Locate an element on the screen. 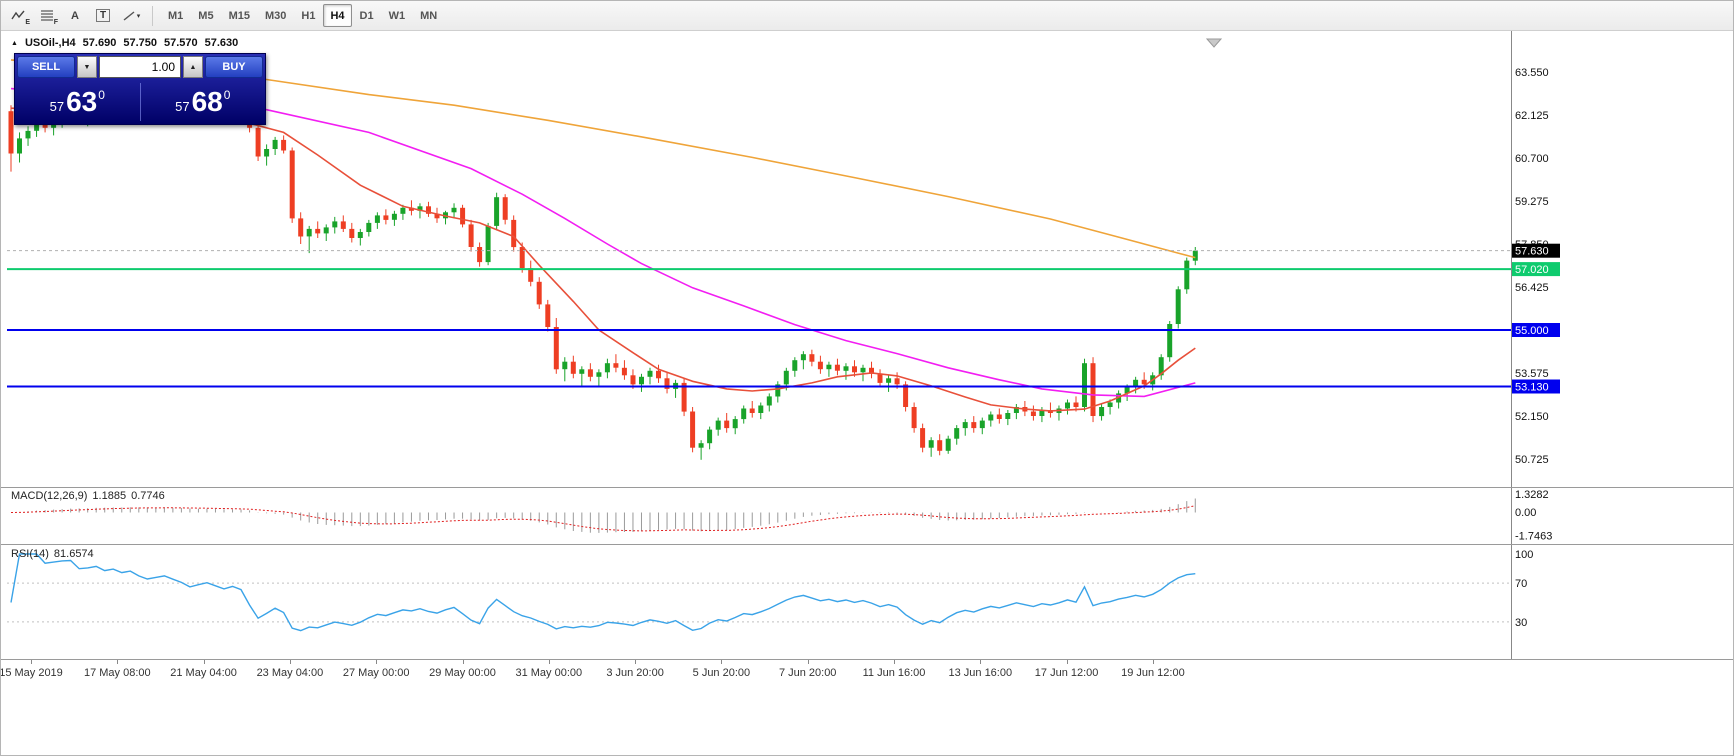  timeframe-m5-button: M5 is located at coordinates (205, 15).